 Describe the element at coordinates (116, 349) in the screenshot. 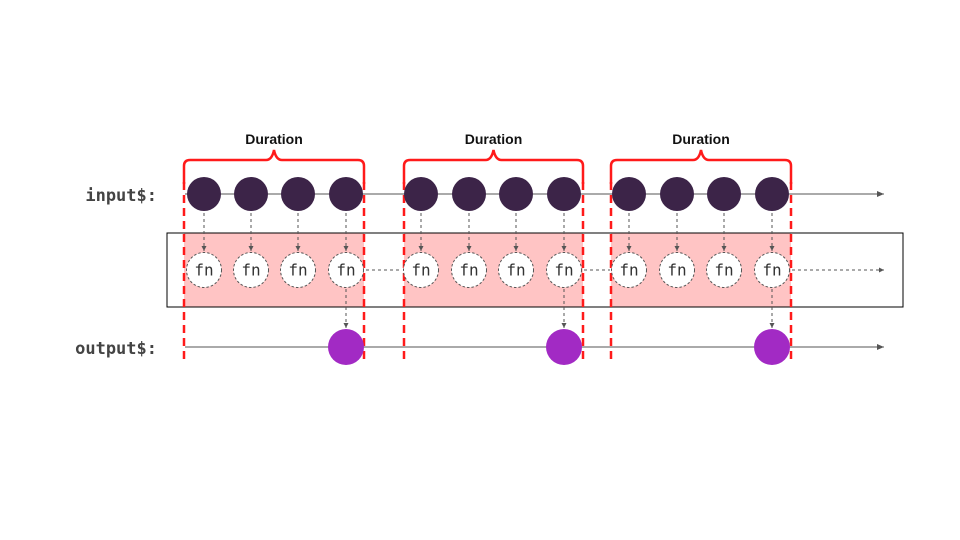

I see `output-stream-label: output$:` at that location.